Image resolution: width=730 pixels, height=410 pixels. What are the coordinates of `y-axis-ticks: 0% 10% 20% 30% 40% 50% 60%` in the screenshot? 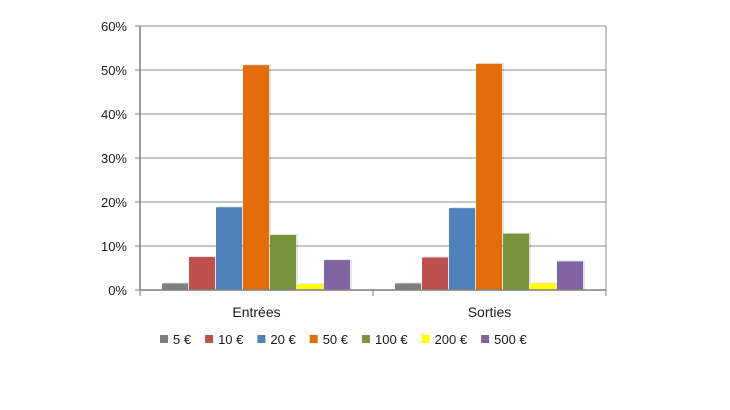 It's located at (114, 158).